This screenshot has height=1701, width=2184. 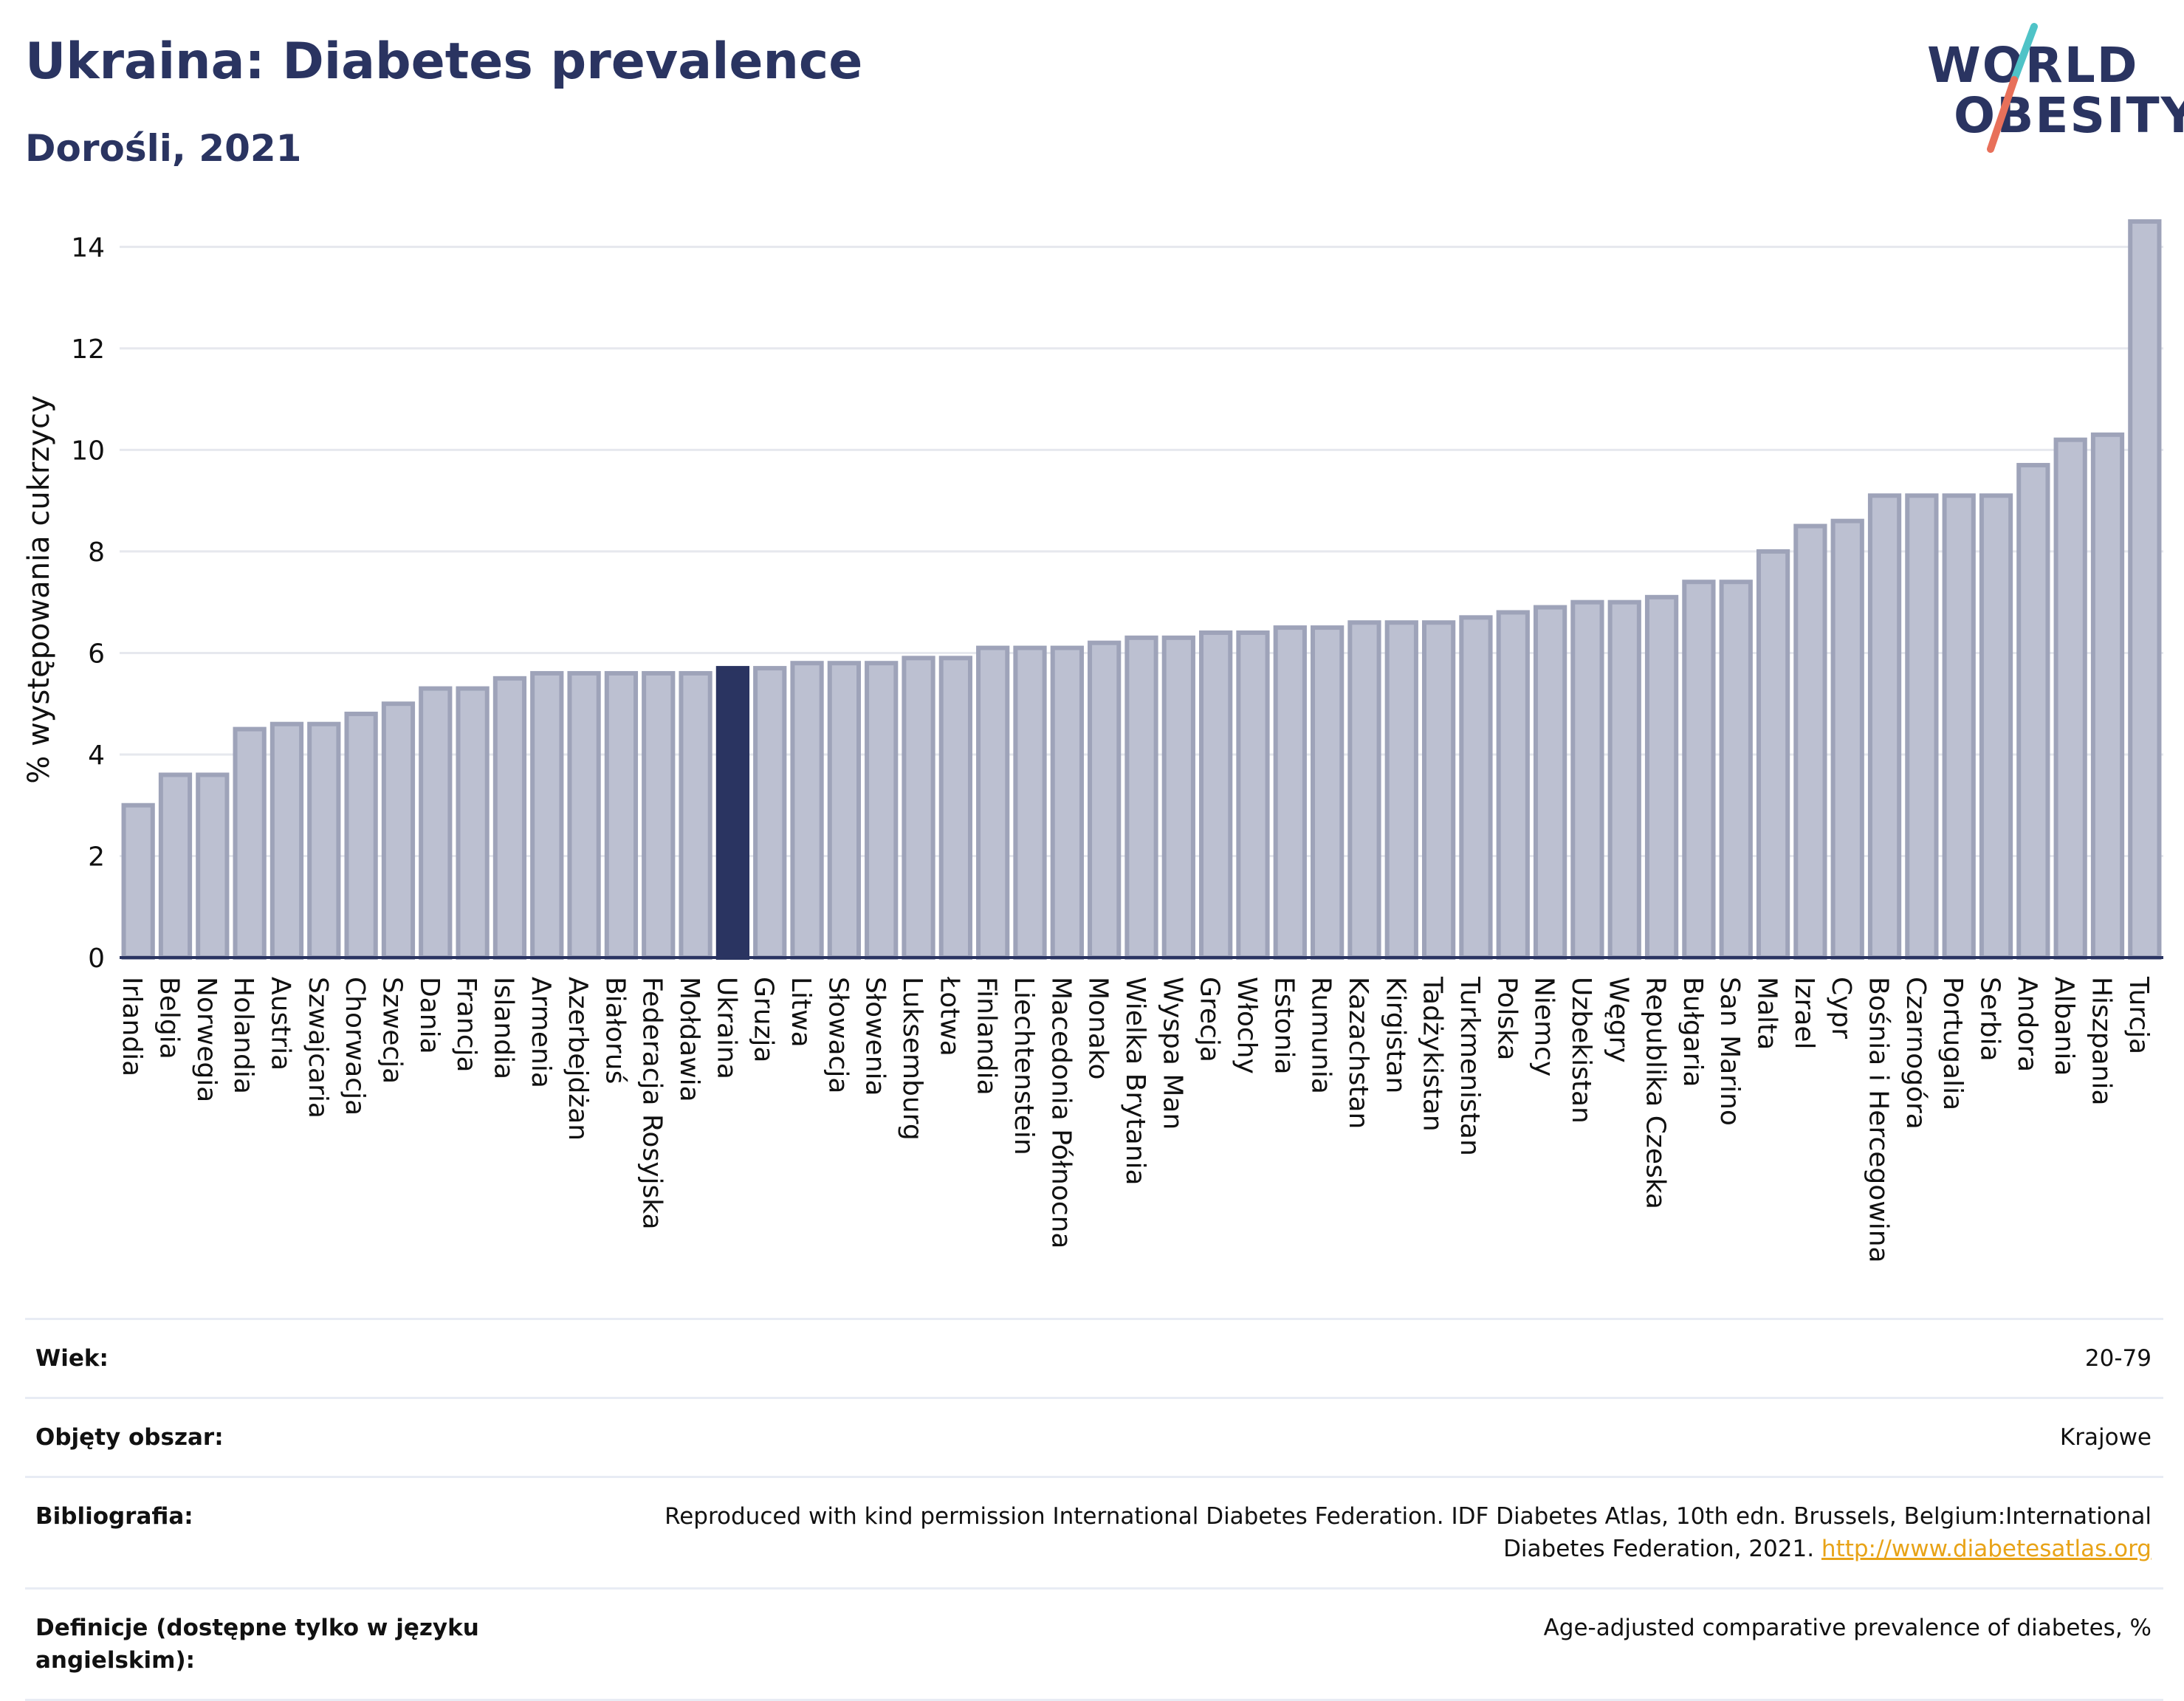 What do you see at coordinates (1135, 1081) in the screenshot?
I see `x-tick-label: Wielka Brytania` at bounding box center [1135, 1081].